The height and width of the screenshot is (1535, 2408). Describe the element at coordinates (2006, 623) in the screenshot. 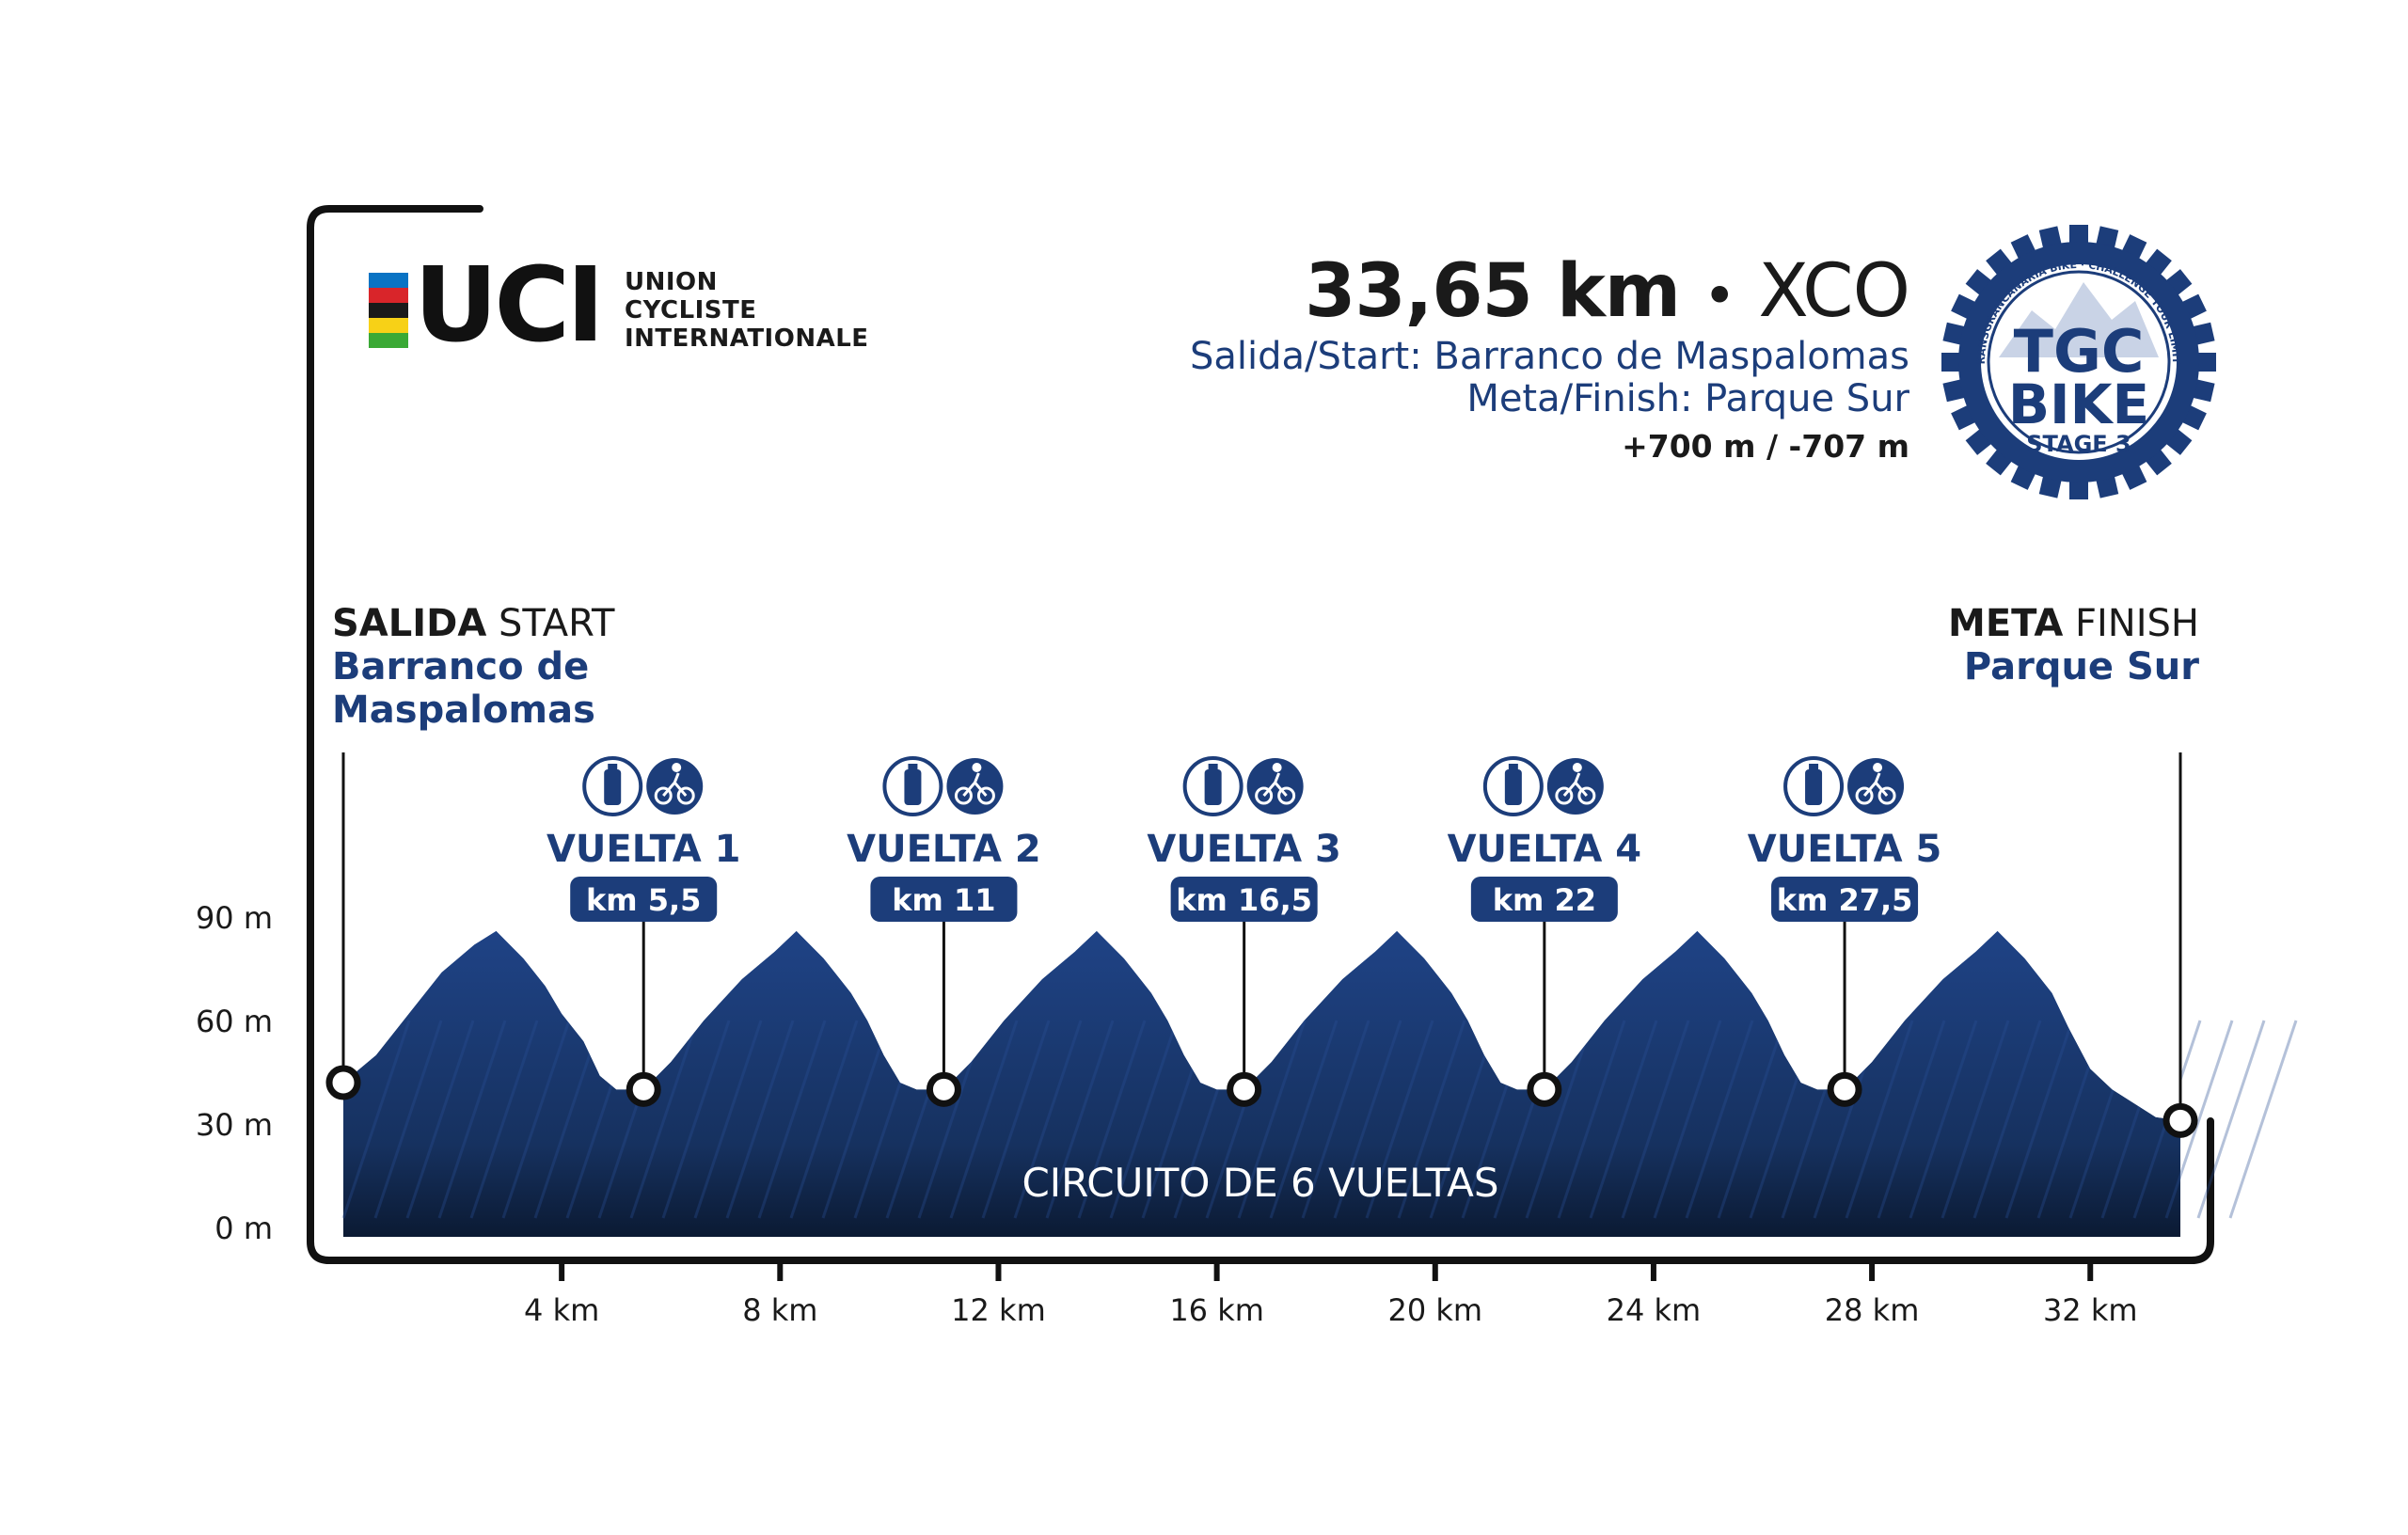

I see `finish-label-bold: META` at that location.